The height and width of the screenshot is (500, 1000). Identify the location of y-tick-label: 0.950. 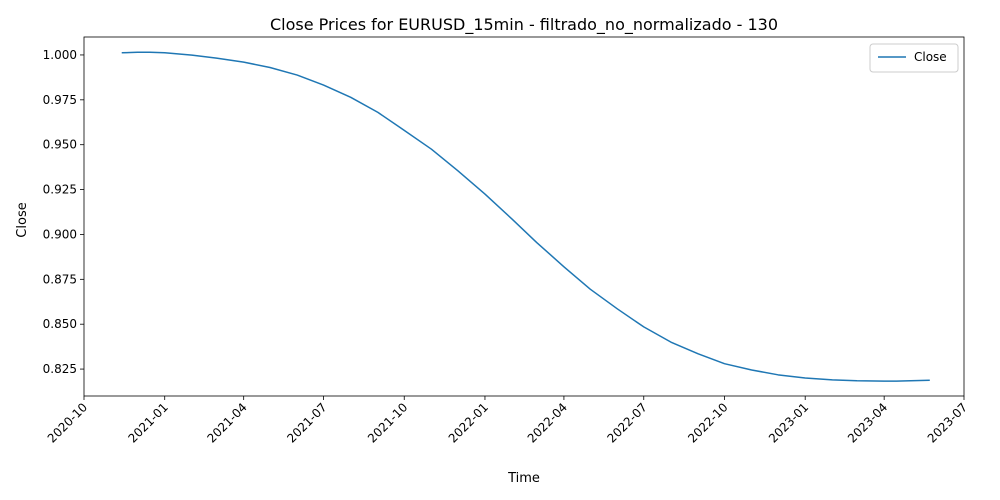
(60, 145).